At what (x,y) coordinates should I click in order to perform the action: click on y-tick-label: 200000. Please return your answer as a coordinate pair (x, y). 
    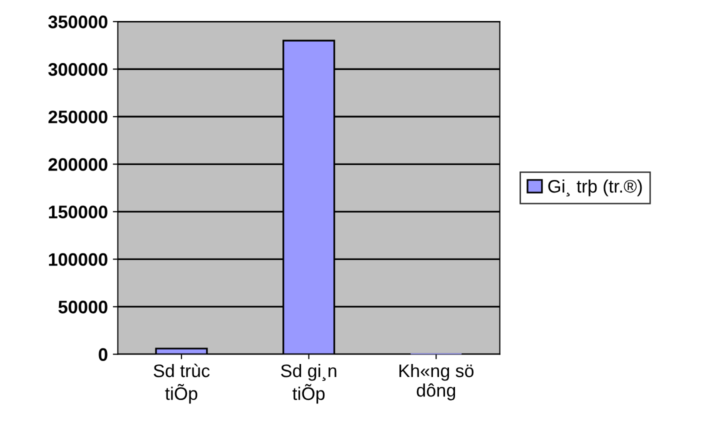
    Looking at the image, I should click on (78, 164).